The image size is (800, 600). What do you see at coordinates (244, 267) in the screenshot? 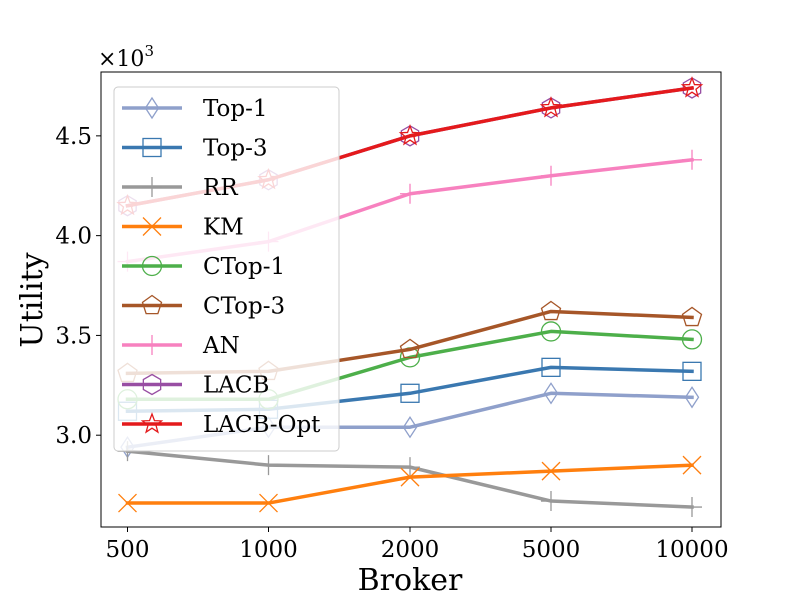
I see `legend-label: CTop-1` at bounding box center [244, 267].